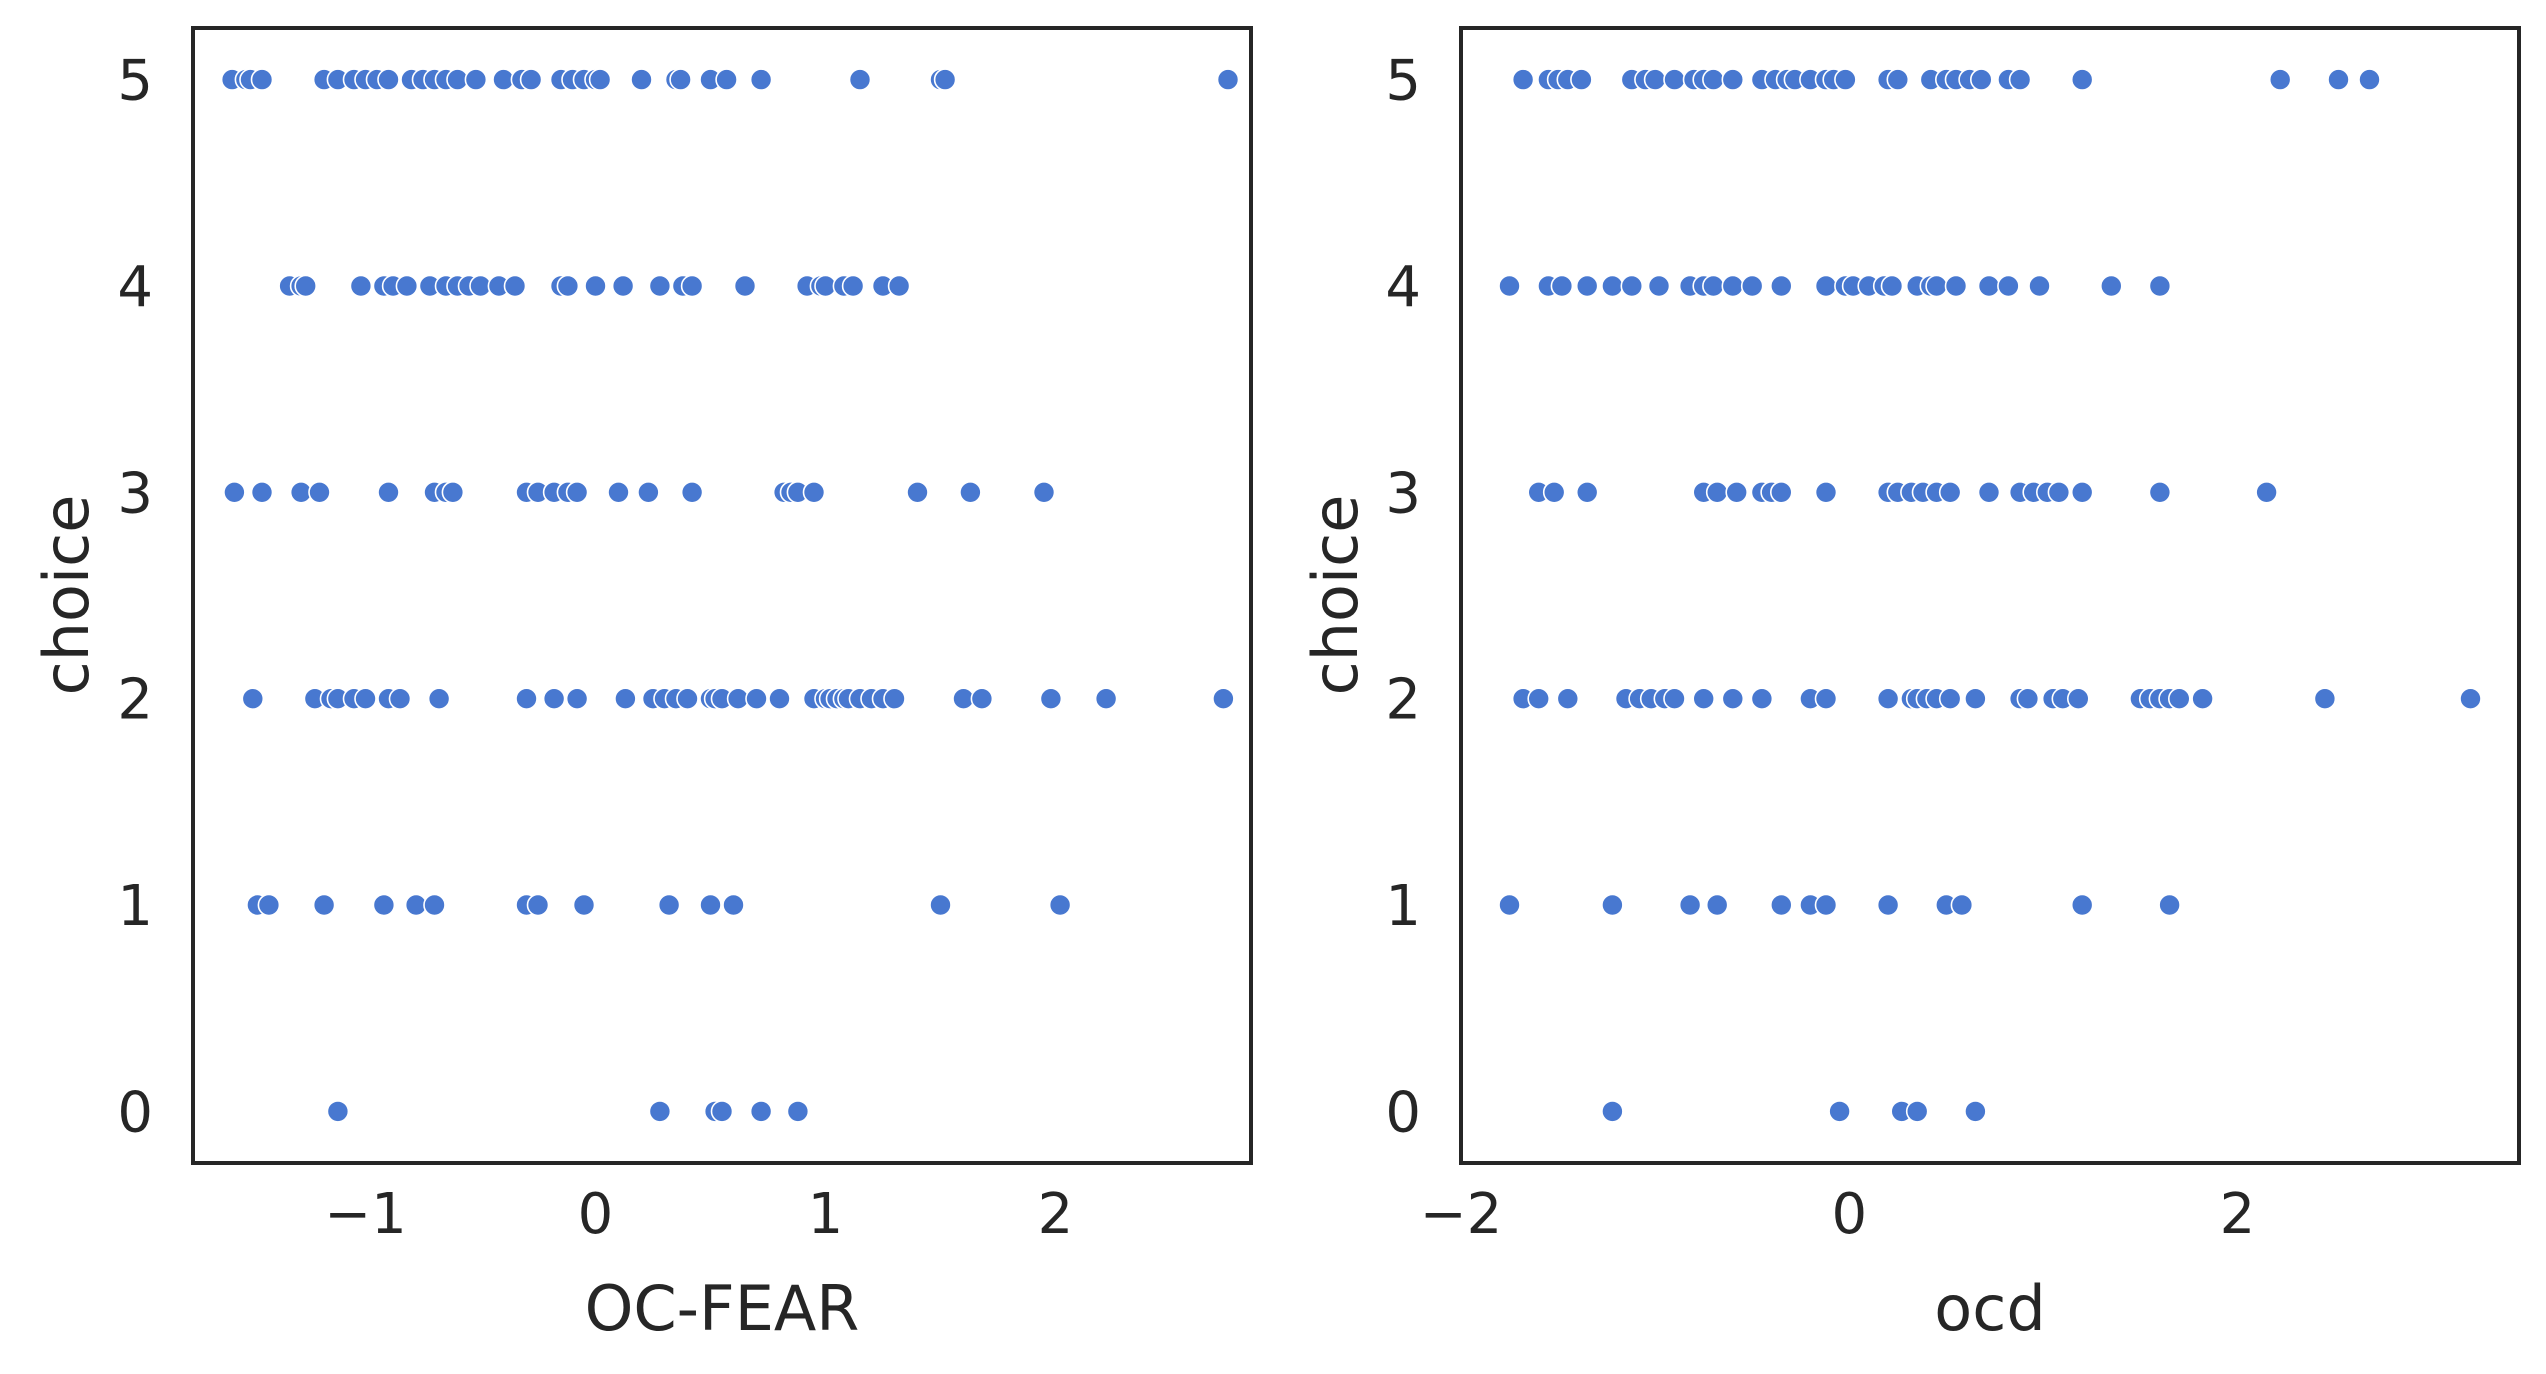  What do you see at coordinates (596, 1214) in the screenshot?
I see `left-x-tick-label: 0` at bounding box center [596, 1214].